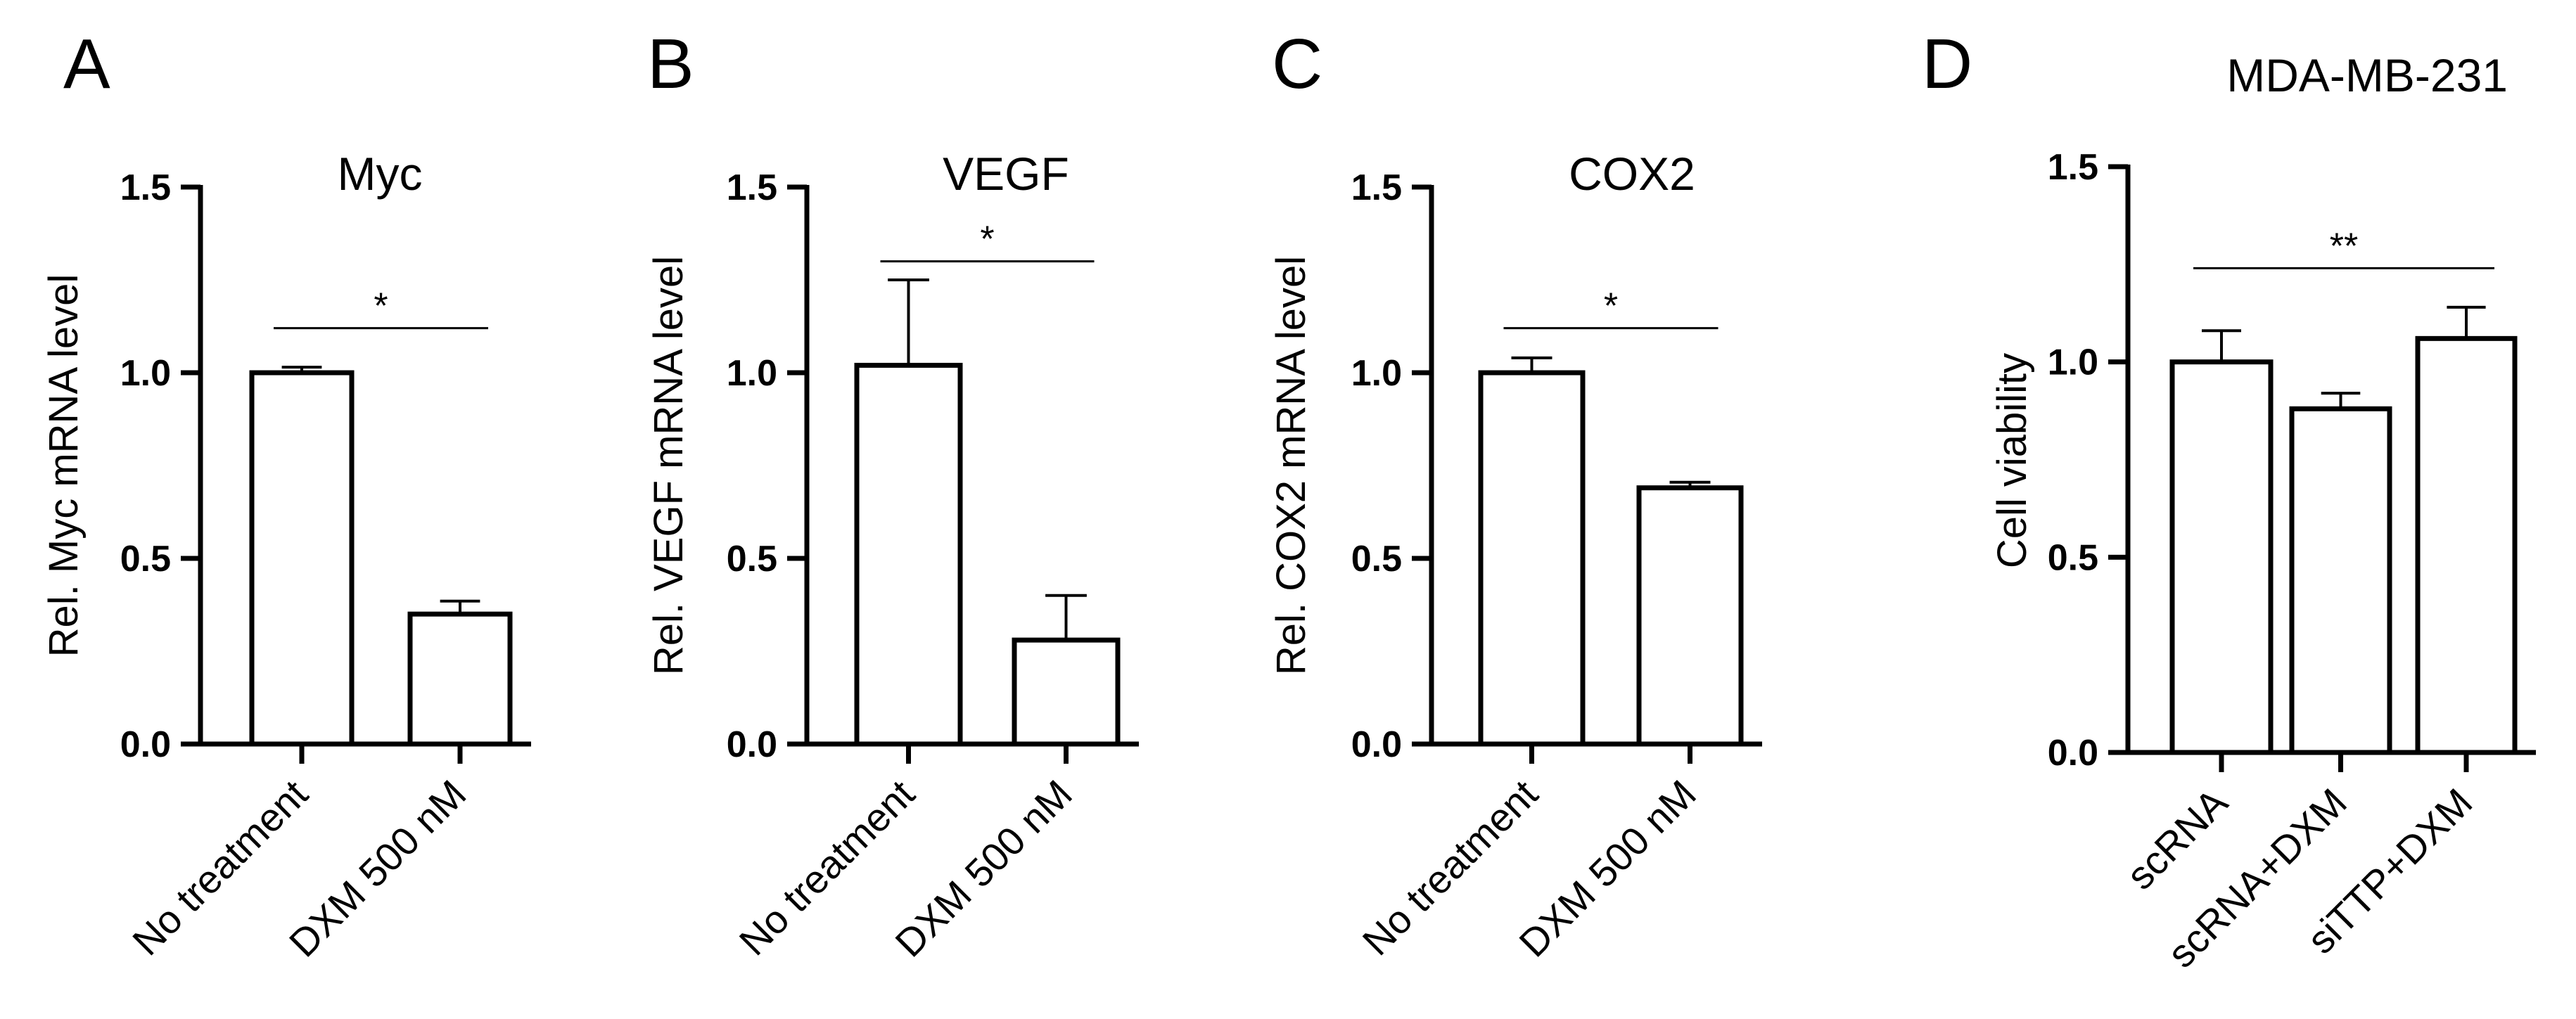 Image resolution: width=2576 pixels, height=1019 pixels. What do you see at coordinates (2367, 75) in the screenshot?
I see `chart-title: MDA-MB-231` at bounding box center [2367, 75].